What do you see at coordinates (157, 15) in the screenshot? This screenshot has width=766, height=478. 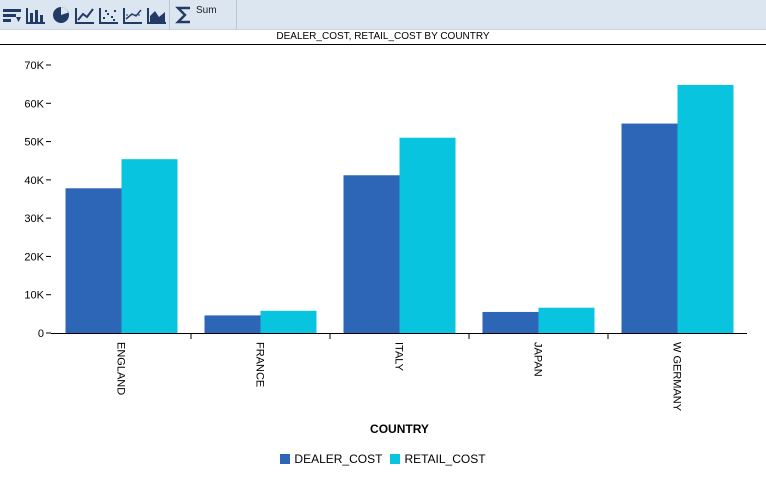 I see `area-chart-icon` at bounding box center [157, 15].